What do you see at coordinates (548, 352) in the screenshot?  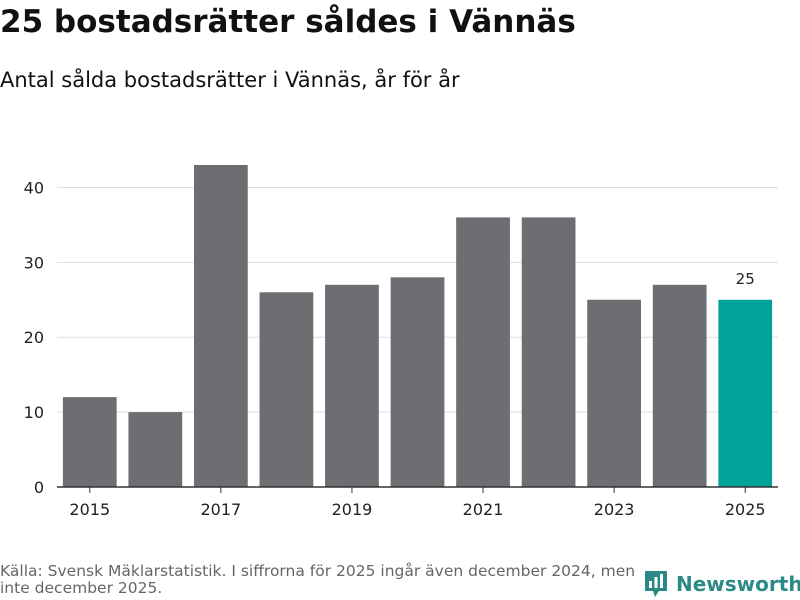 I see `bar-2022` at bounding box center [548, 352].